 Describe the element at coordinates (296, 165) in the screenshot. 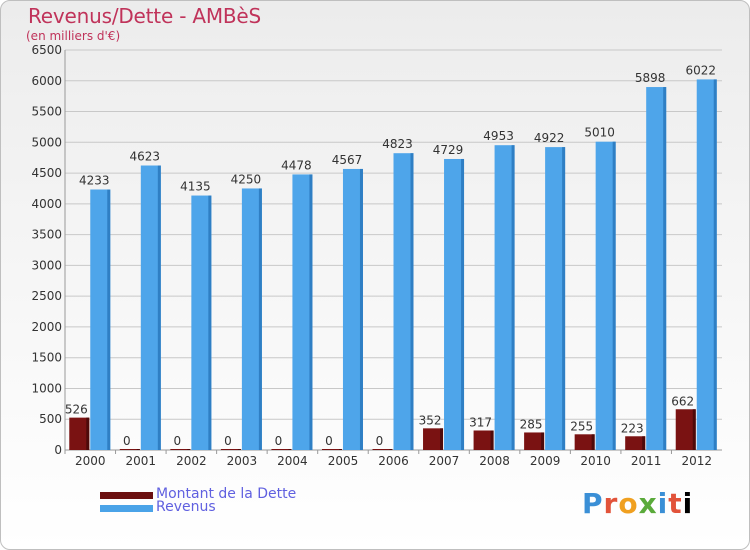

I see `revenue-value-label: 4478` at that location.